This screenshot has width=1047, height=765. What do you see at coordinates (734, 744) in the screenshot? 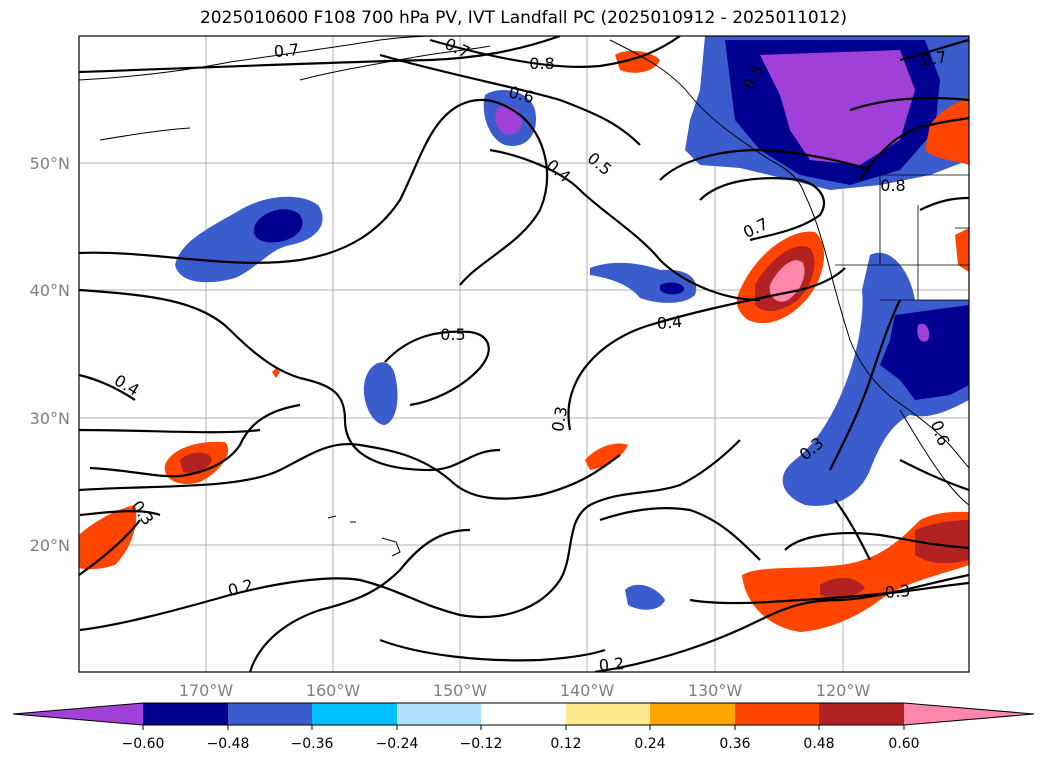
I see `colorbar-tick: 0.36` at bounding box center [734, 744].